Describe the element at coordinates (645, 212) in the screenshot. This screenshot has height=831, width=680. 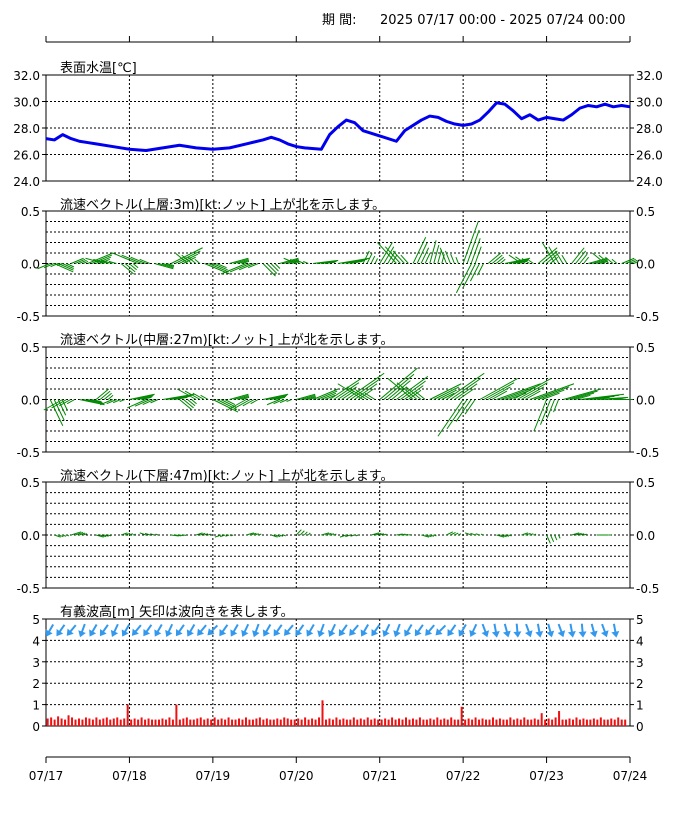
I see `y-tick-label-right: 0.5` at that location.